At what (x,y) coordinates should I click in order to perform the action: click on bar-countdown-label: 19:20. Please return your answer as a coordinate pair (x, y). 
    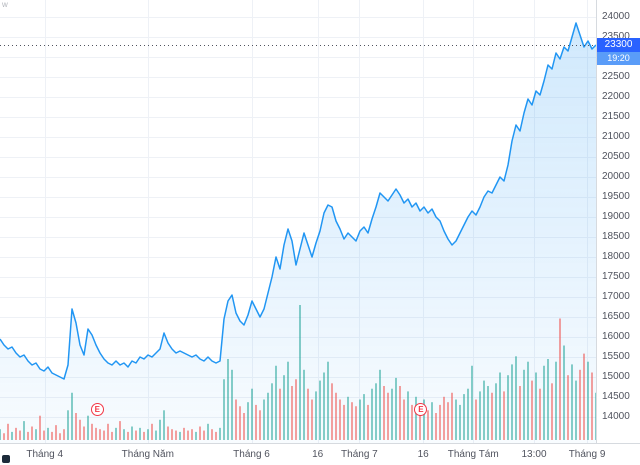
    Looking at the image, I should click on (618, 58).